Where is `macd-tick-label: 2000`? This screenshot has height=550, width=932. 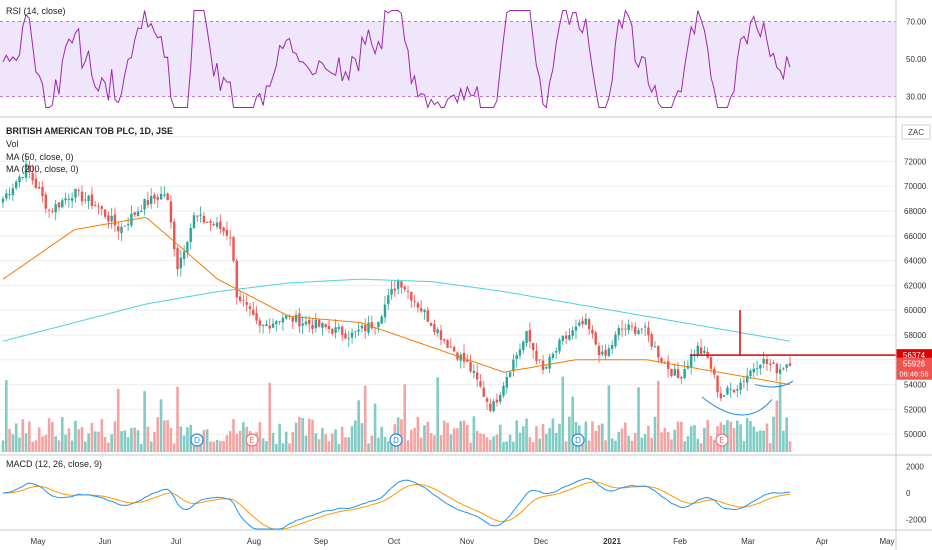 macd-tick-label: 2000 is located at coordinates (915, 467).